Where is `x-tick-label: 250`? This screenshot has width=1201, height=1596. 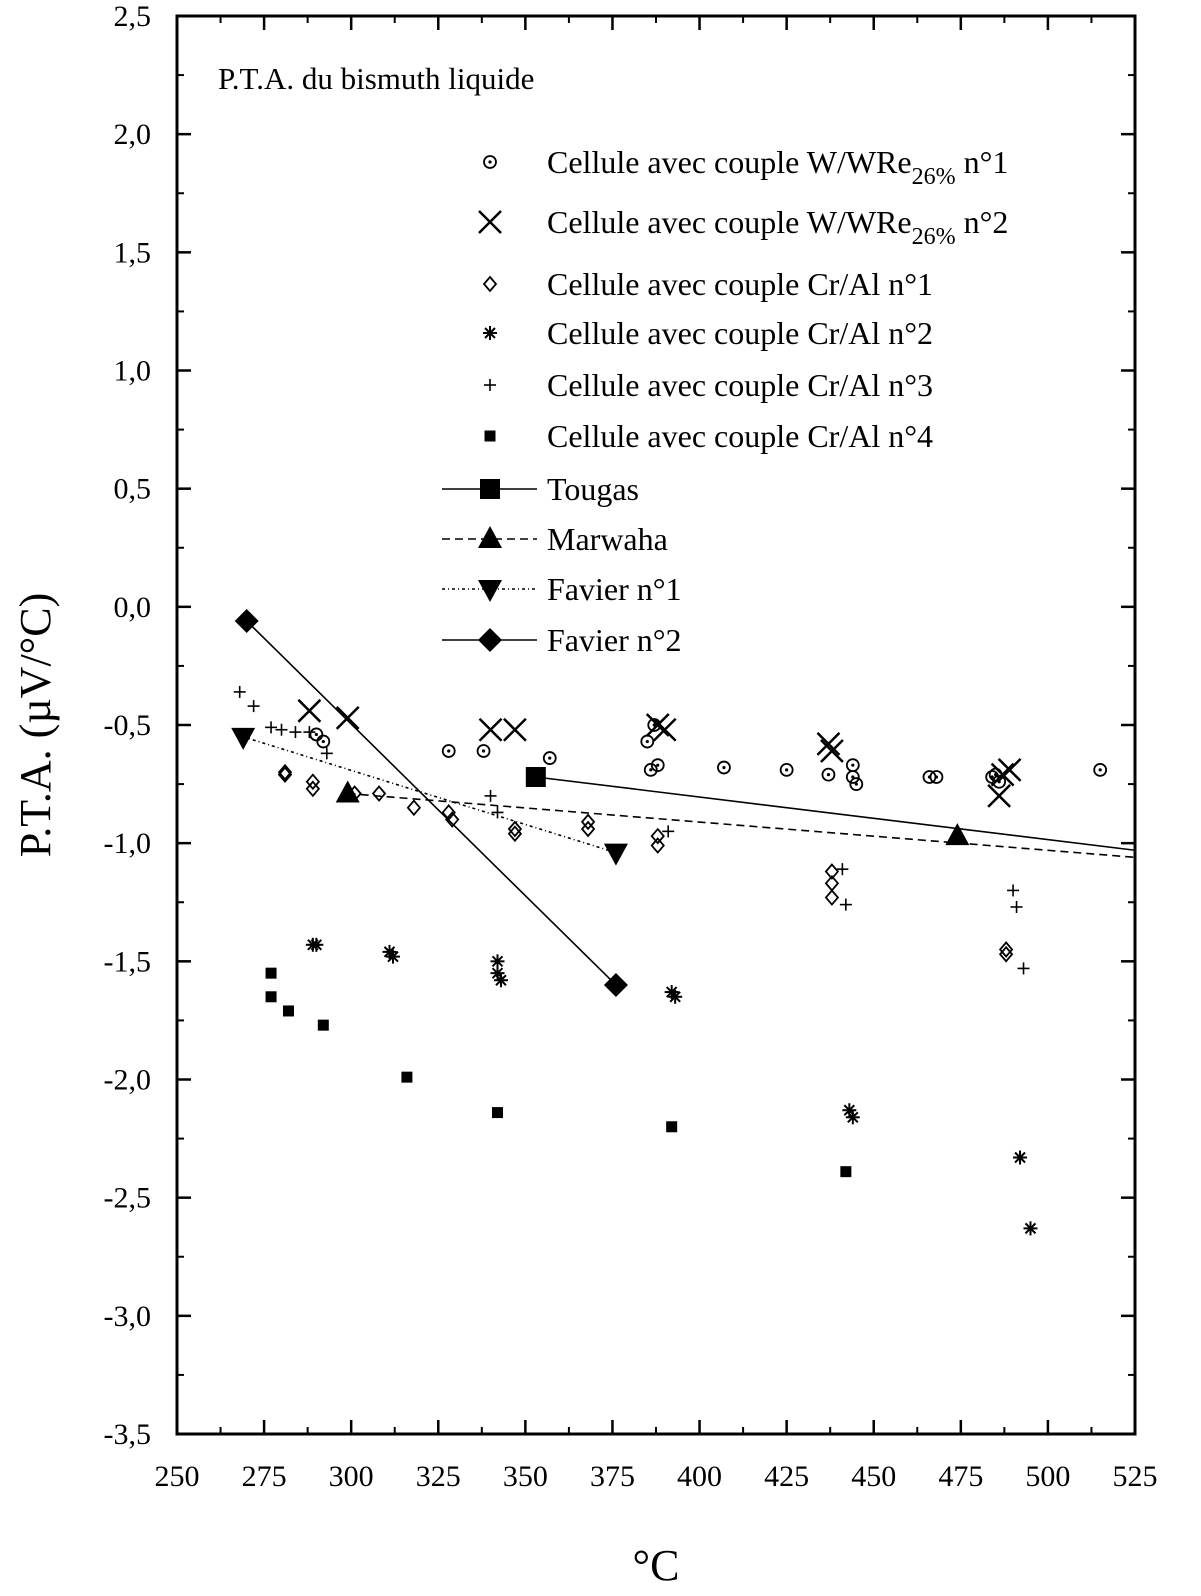 x-tick-label: 250 is located at coordinates (177, 1476).